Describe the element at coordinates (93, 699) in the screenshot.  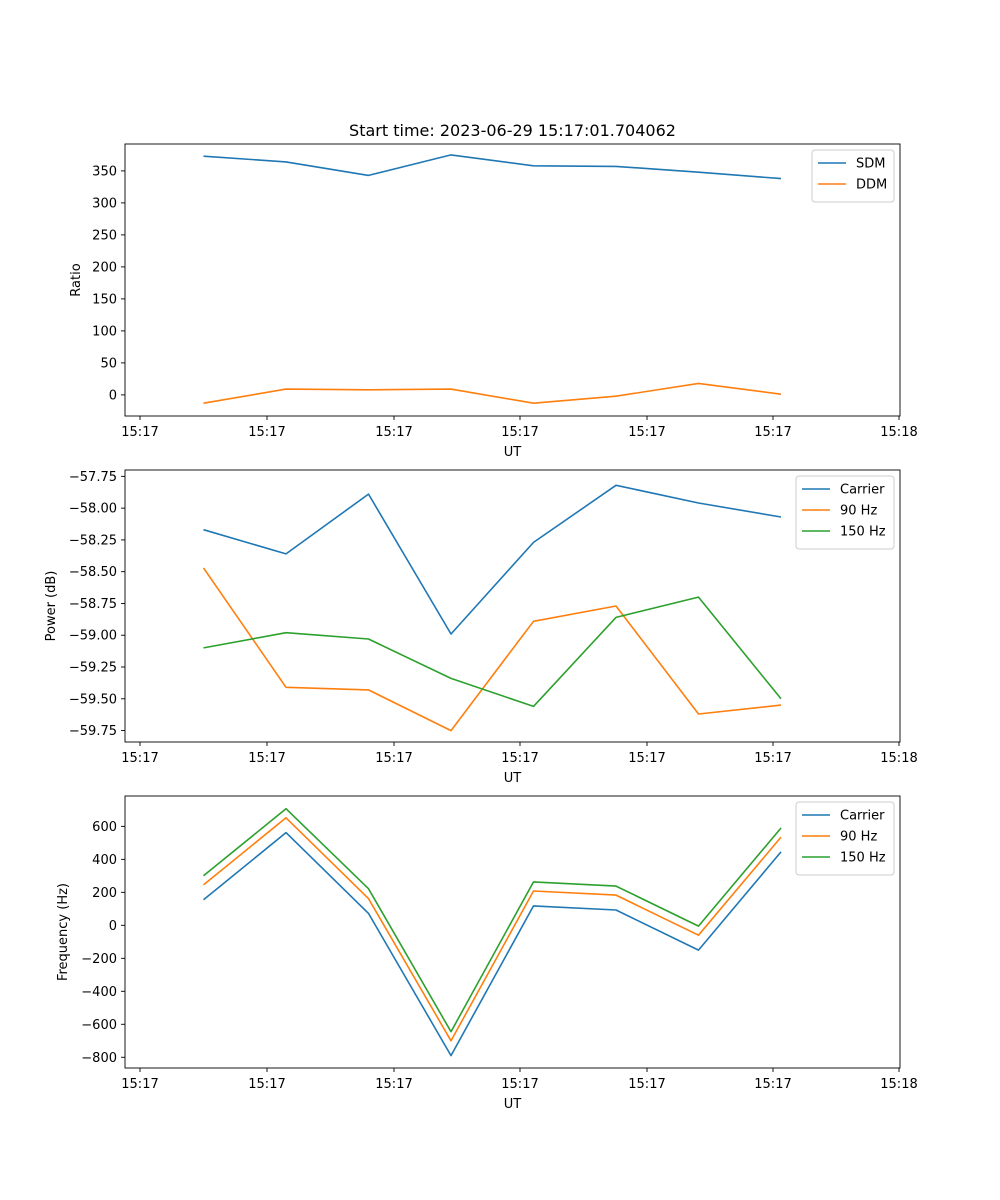
I see `y-tick-label: −59.50` at that location.